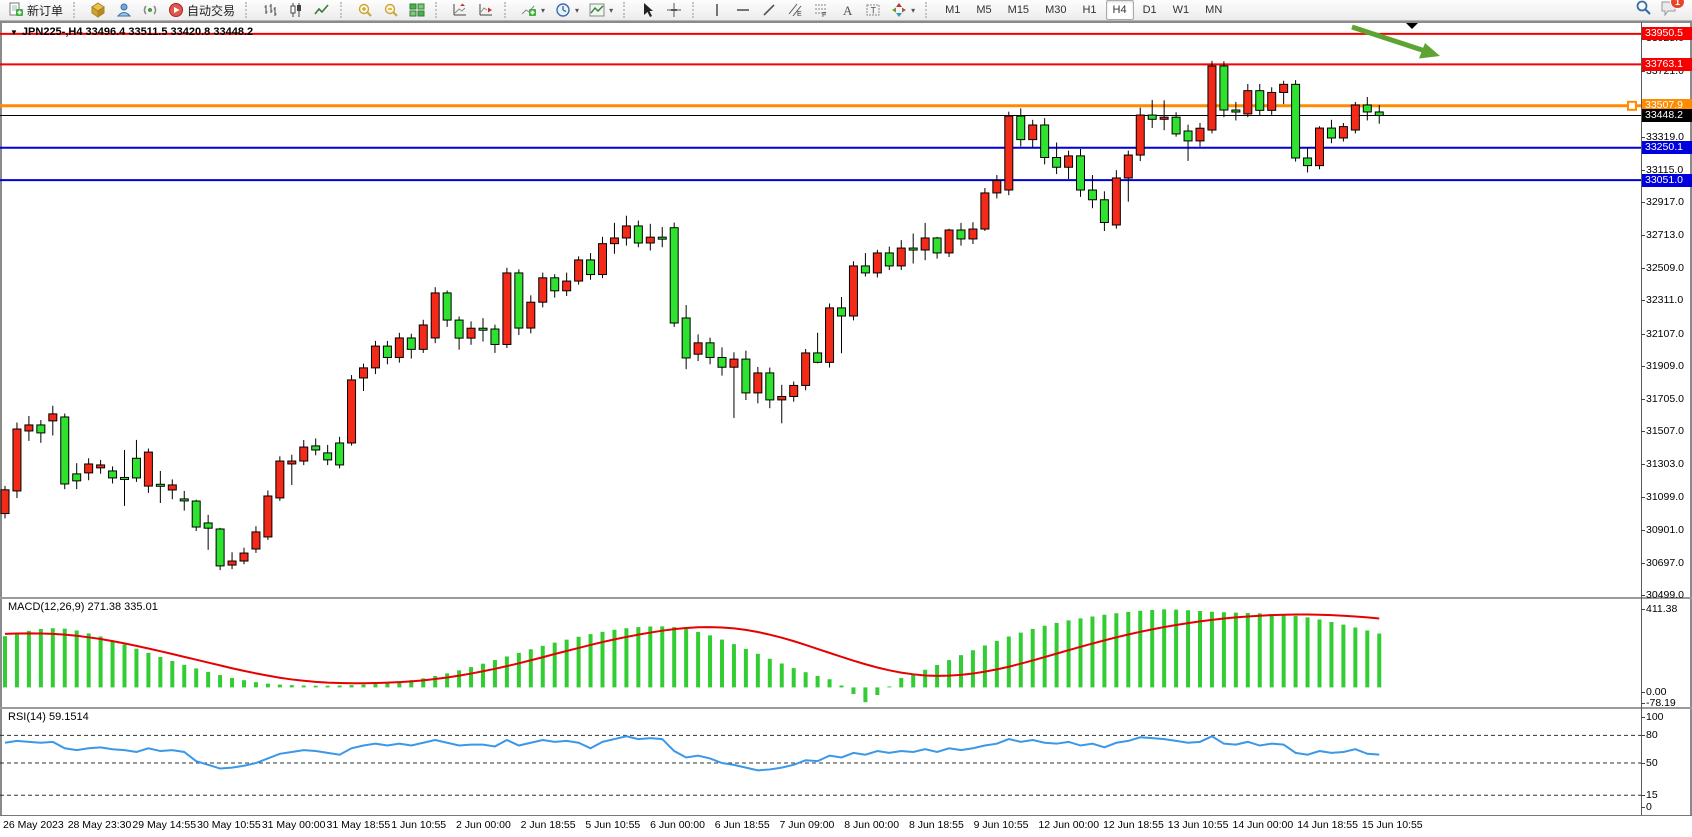 Image resolution: width=1692 pixels, height=837 pixels. Describe the element at coordinates (717, 10) in the screenshot. I see `vertical-line-button` at that location.